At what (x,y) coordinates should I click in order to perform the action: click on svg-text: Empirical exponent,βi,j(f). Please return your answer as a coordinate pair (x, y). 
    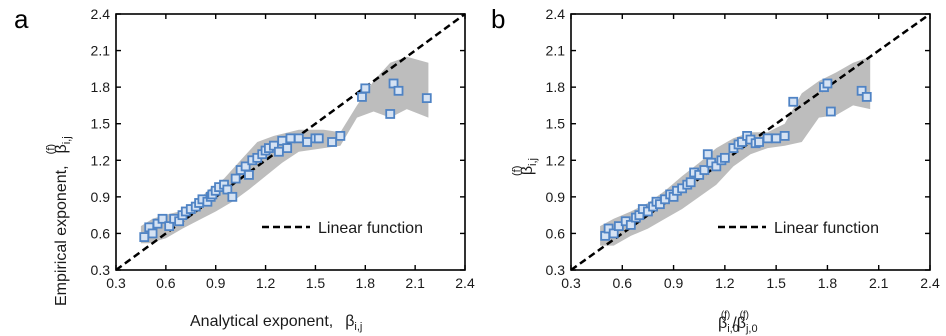
    Looking at the image, I should click on (59, 221).